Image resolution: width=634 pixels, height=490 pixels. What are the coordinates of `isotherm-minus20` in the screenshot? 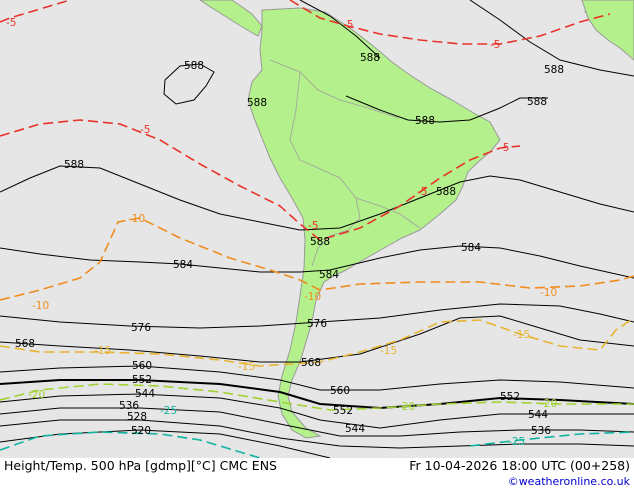 It's located at (317, 397).